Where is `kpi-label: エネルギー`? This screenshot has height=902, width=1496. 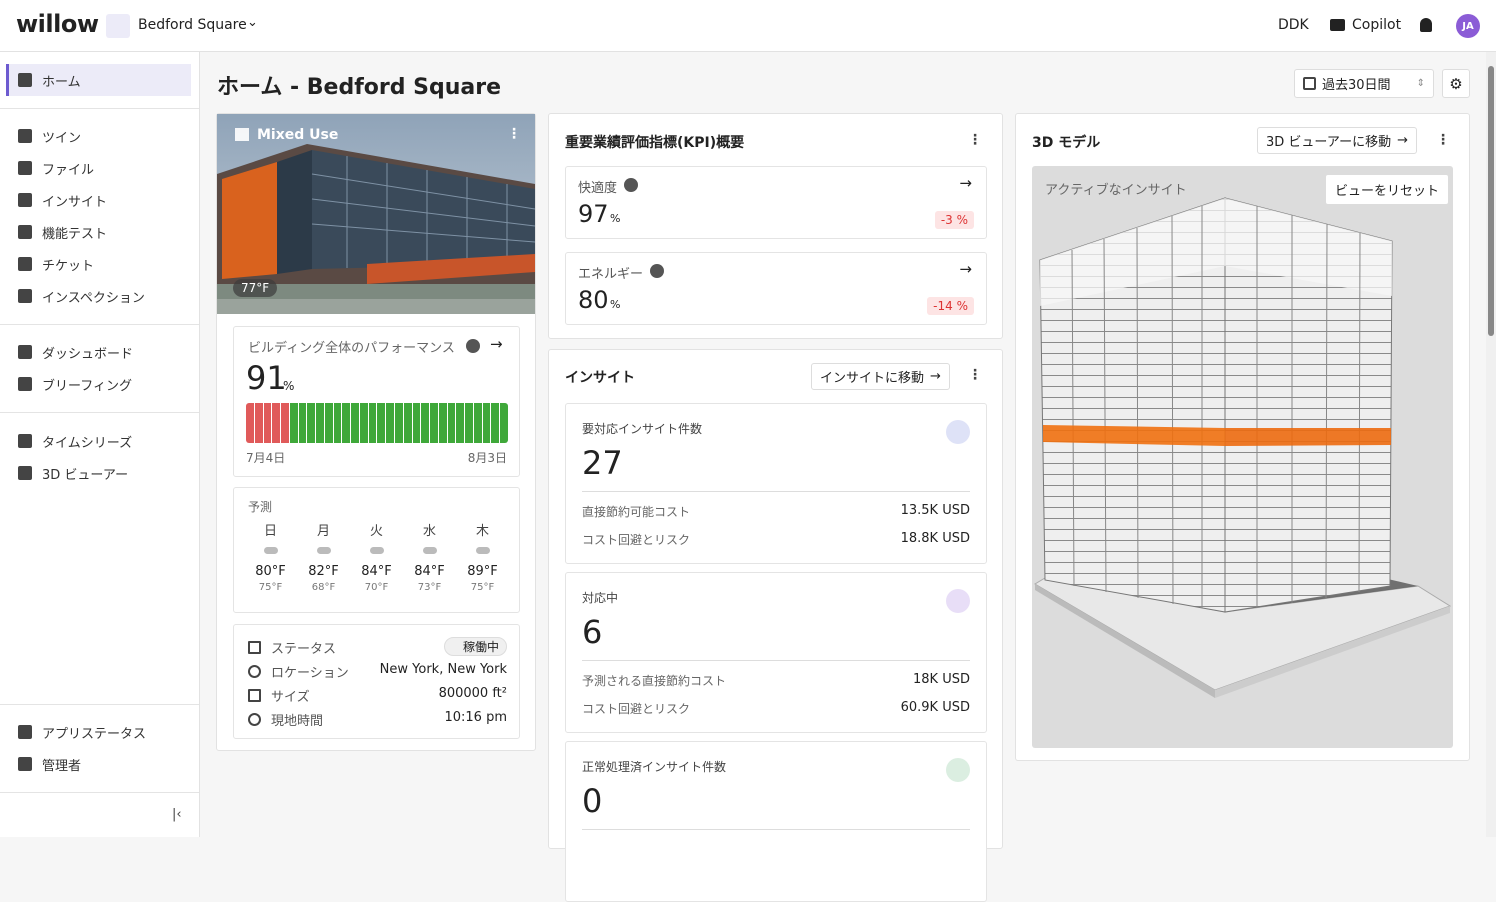
kpi-label: エネルギー is located at coordinates (611, 274).